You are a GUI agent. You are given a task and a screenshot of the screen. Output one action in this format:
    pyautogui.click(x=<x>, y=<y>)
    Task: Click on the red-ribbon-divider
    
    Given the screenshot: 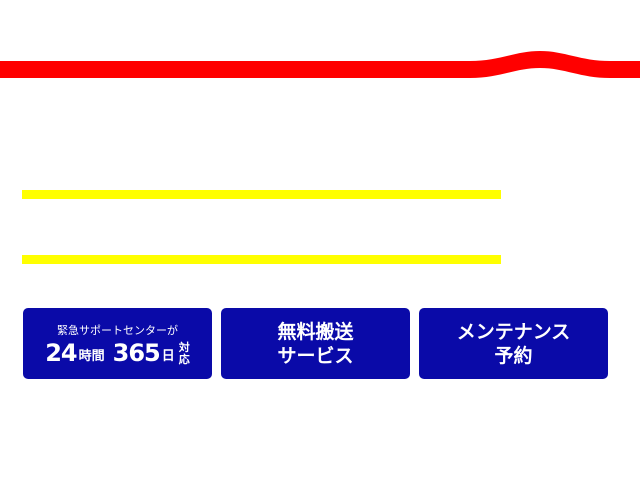 What is the action you would take?
    pyautogui.click(x=320, y=64)
    